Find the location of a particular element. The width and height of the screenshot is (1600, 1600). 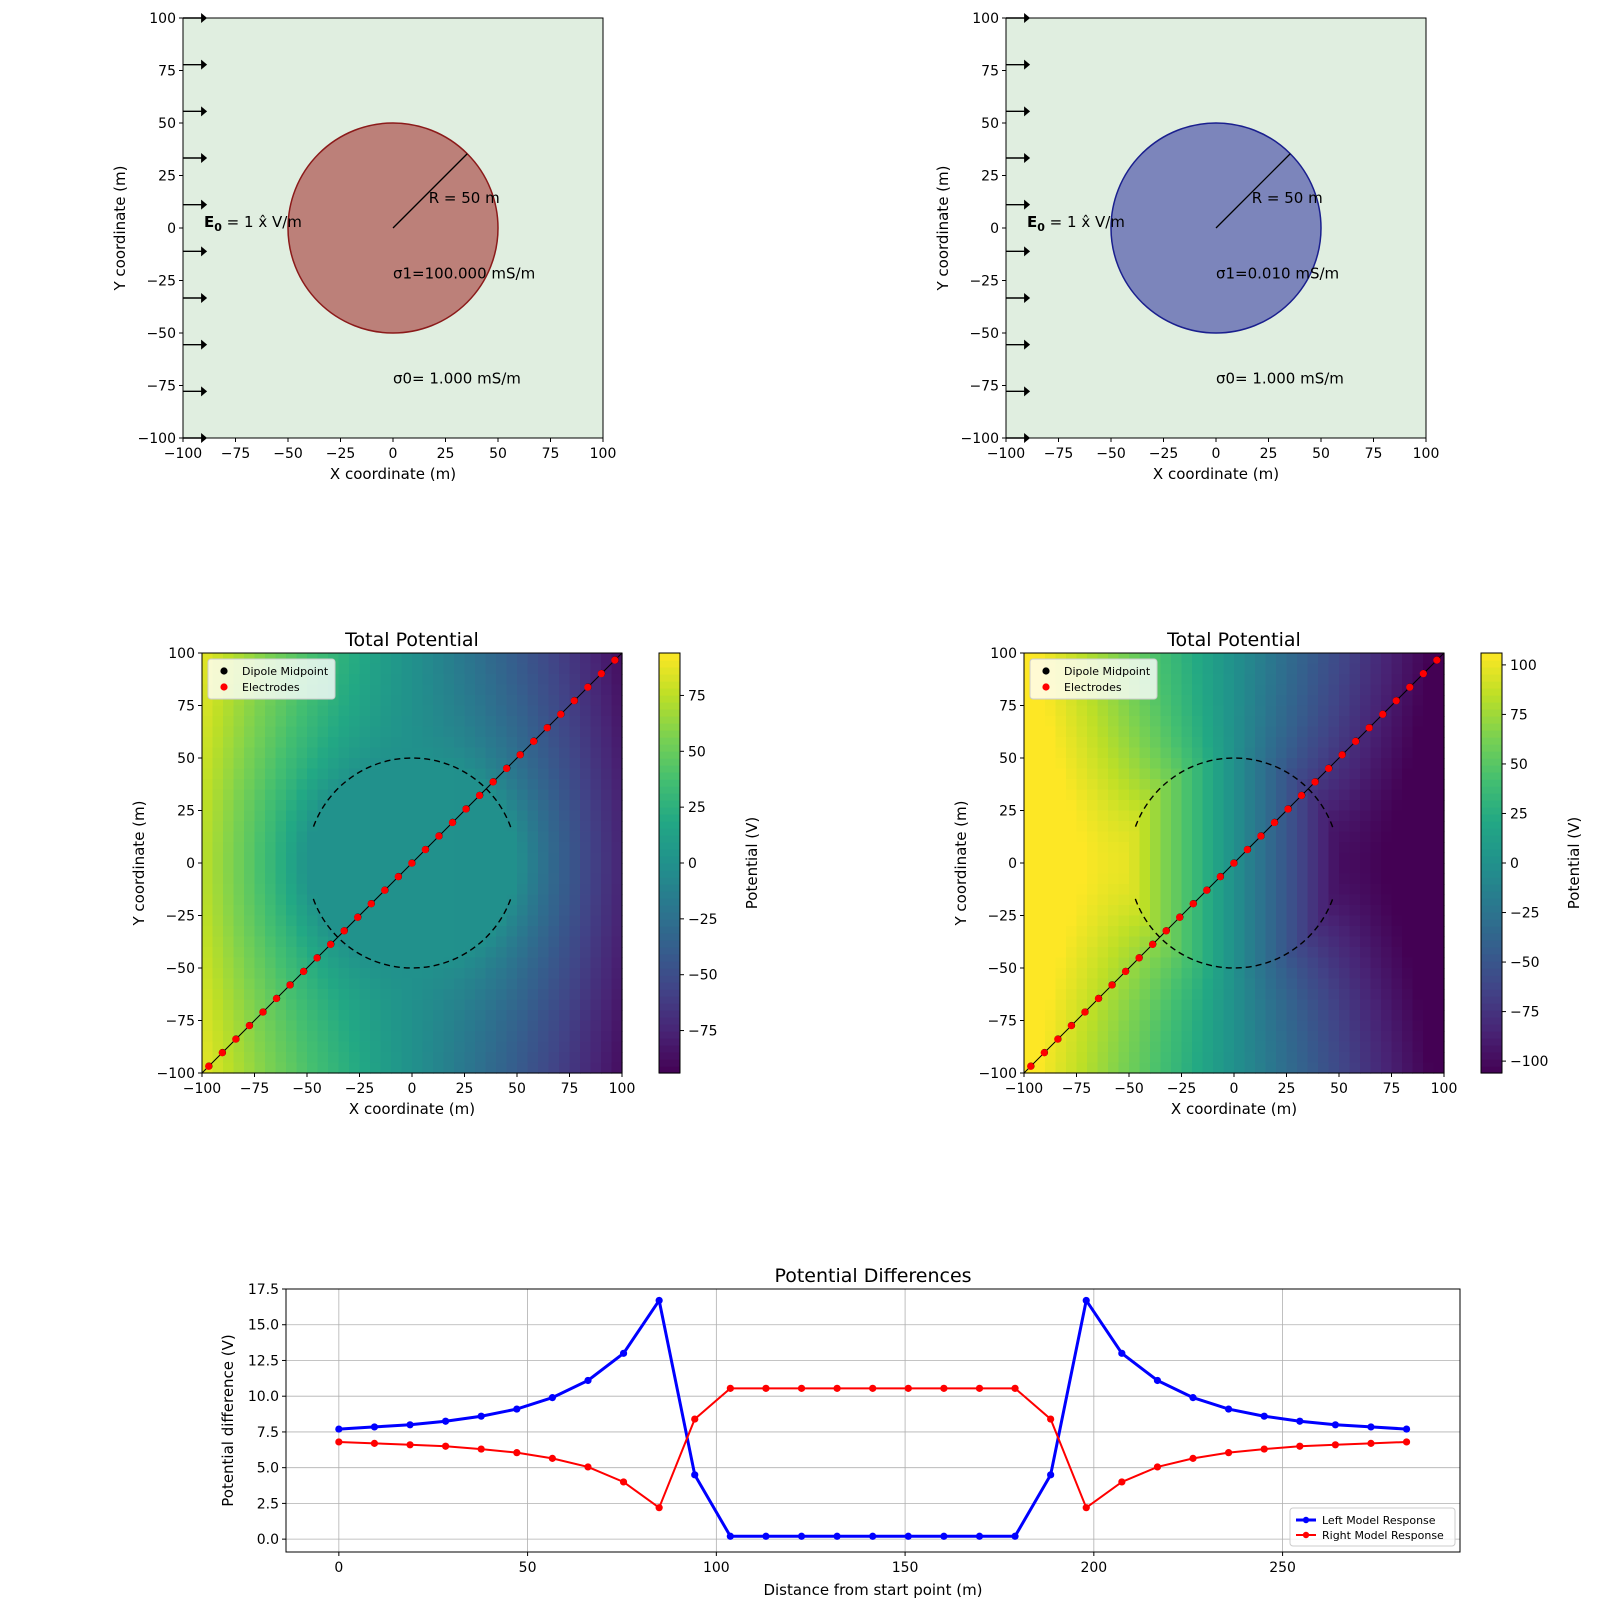

line-ytick-label: 15.0 is located at coordinates (263, 1326).